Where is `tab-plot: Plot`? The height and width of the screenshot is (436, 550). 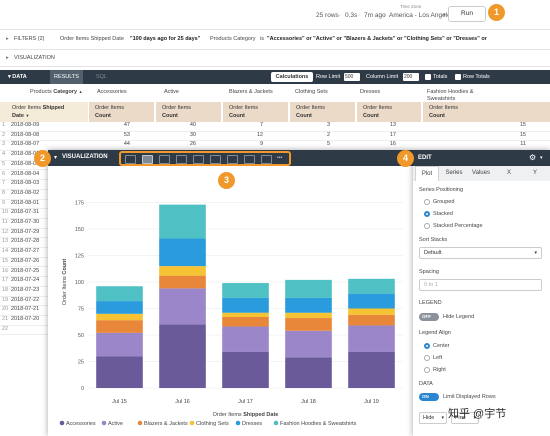
tab-plot: Plot is located at coordinates (427, 173).